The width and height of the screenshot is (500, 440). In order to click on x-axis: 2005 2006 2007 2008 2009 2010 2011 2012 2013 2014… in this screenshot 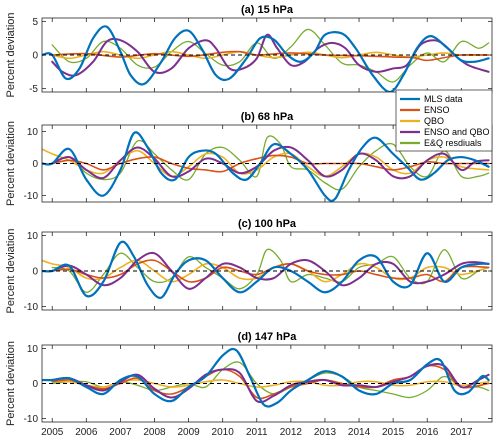, I will do `click(257, 432)`.